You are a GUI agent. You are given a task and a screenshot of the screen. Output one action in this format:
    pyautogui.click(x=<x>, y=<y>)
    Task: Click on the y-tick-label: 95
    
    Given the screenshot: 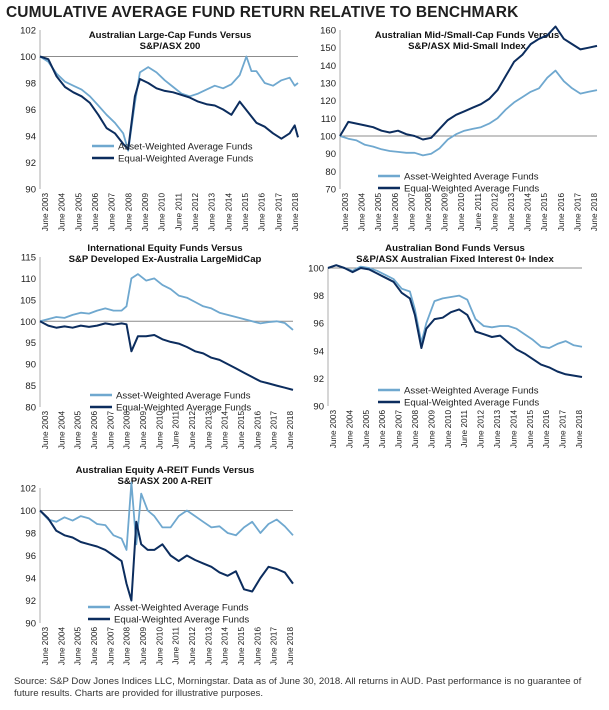 What is the action you would take?
    pyautogui.click(x=30, y=343)
    